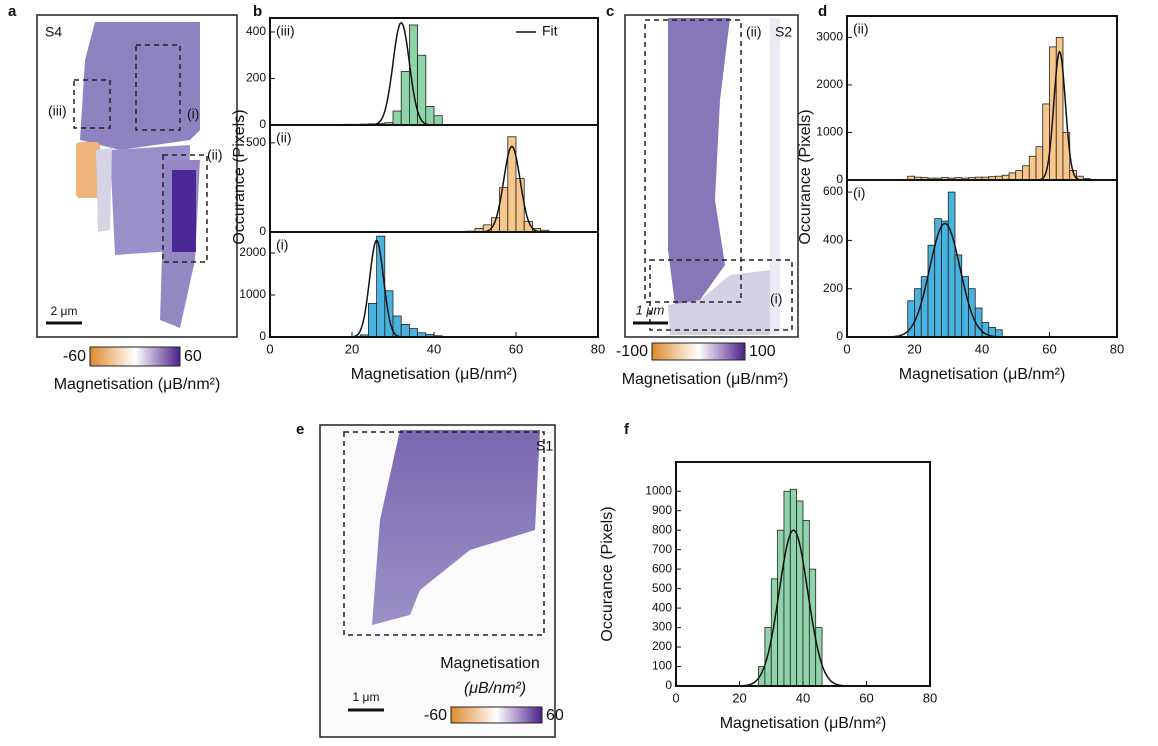 This screenshot has width=1158, height=746. What do you see at coordinates (610, 11) in the screenshot?
I see `panel-label: c` at bounding box center [610, 11].